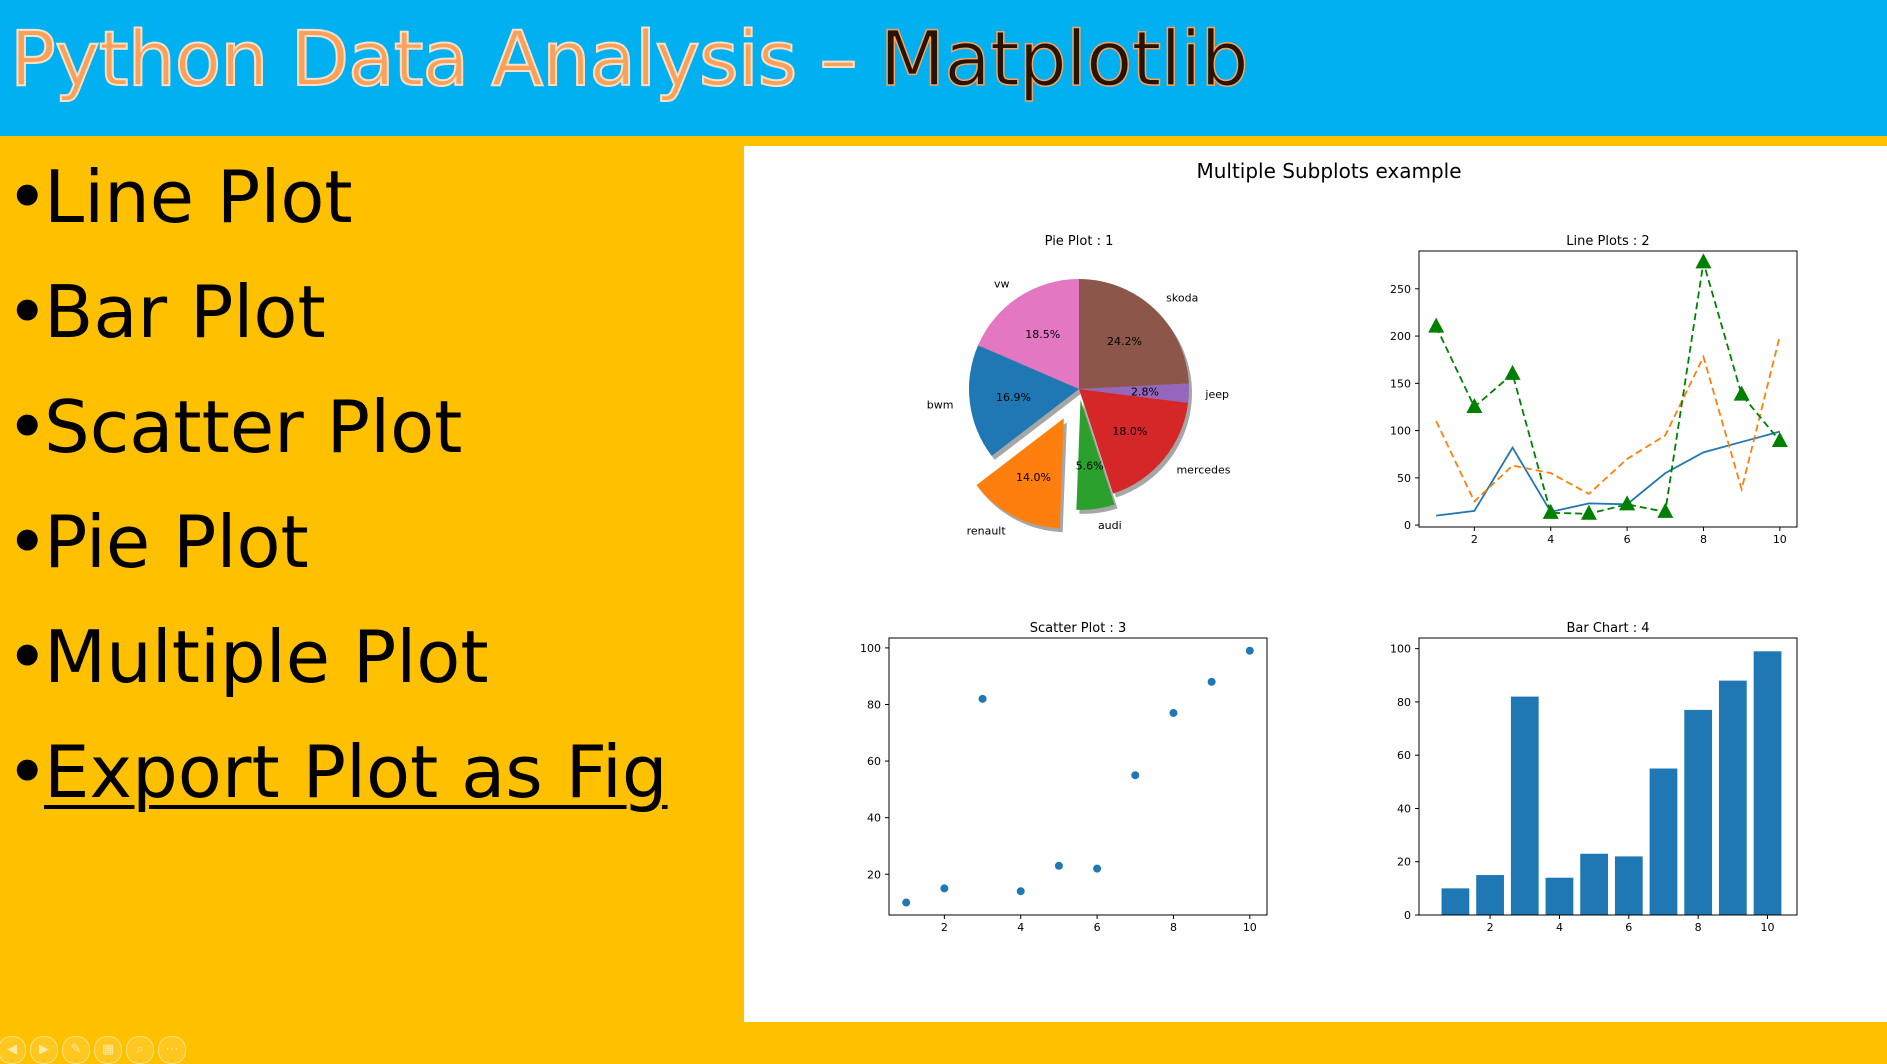  I want to click on x-tick-label: 4, so click(1559, 927).